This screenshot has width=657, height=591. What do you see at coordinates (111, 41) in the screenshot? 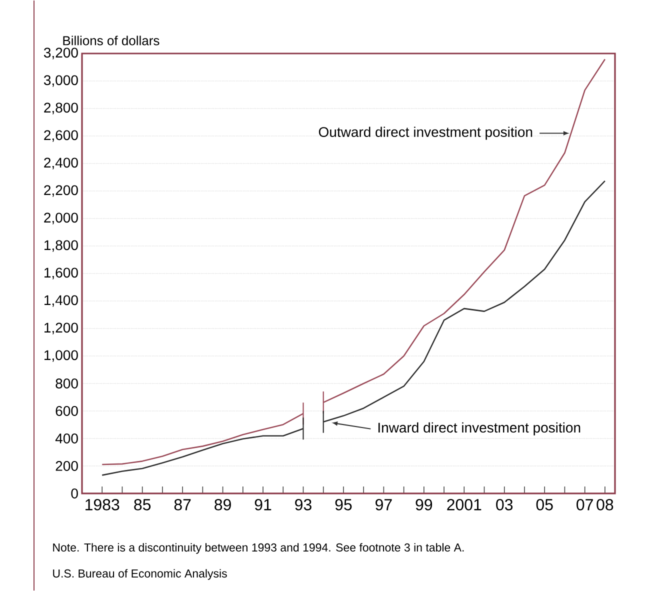
I see `y-axis-title: Billions of dollars` at bounding box center [111, 41].